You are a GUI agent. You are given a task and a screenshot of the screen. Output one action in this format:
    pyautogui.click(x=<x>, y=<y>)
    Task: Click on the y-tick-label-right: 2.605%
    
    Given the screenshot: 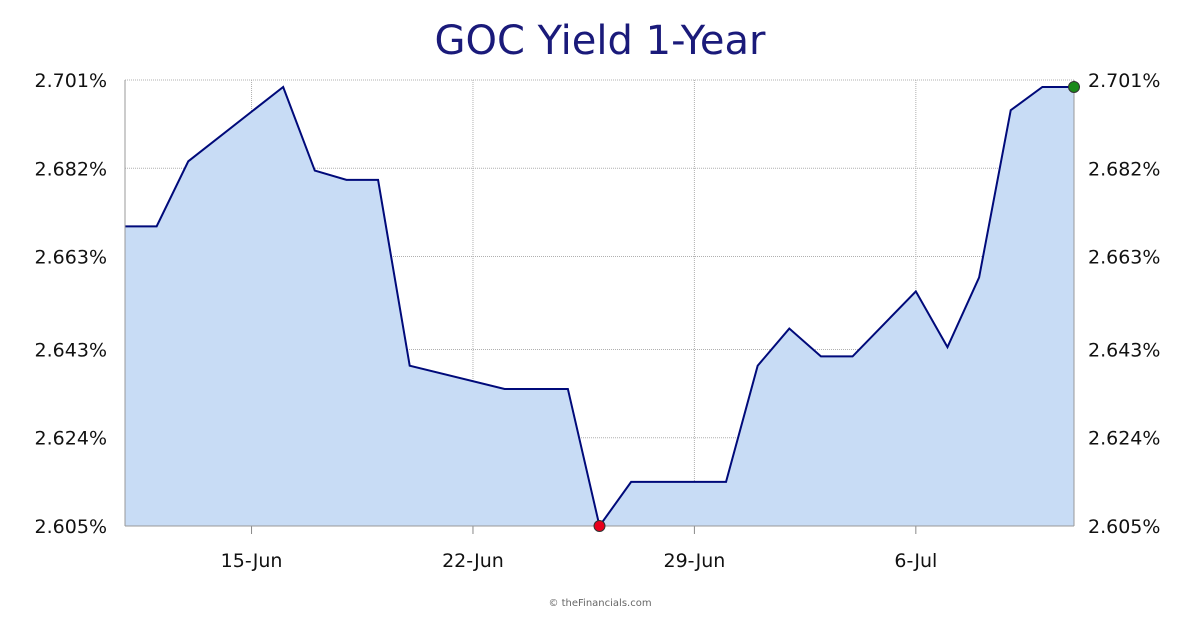 What is the action you would take?
    pyautogui.click(x=1124, y=527)
    